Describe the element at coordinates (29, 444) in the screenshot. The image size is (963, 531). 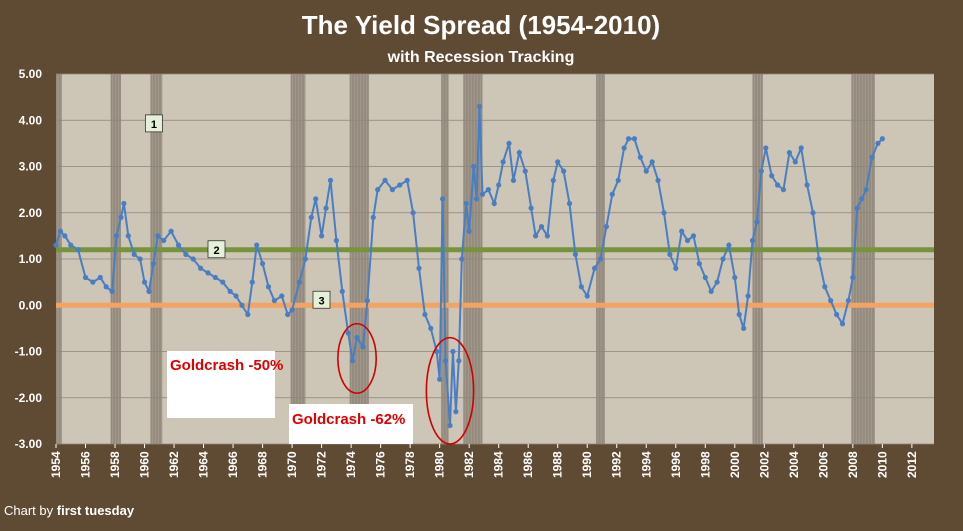
I see `y-tick-label: -3.00` at that location.